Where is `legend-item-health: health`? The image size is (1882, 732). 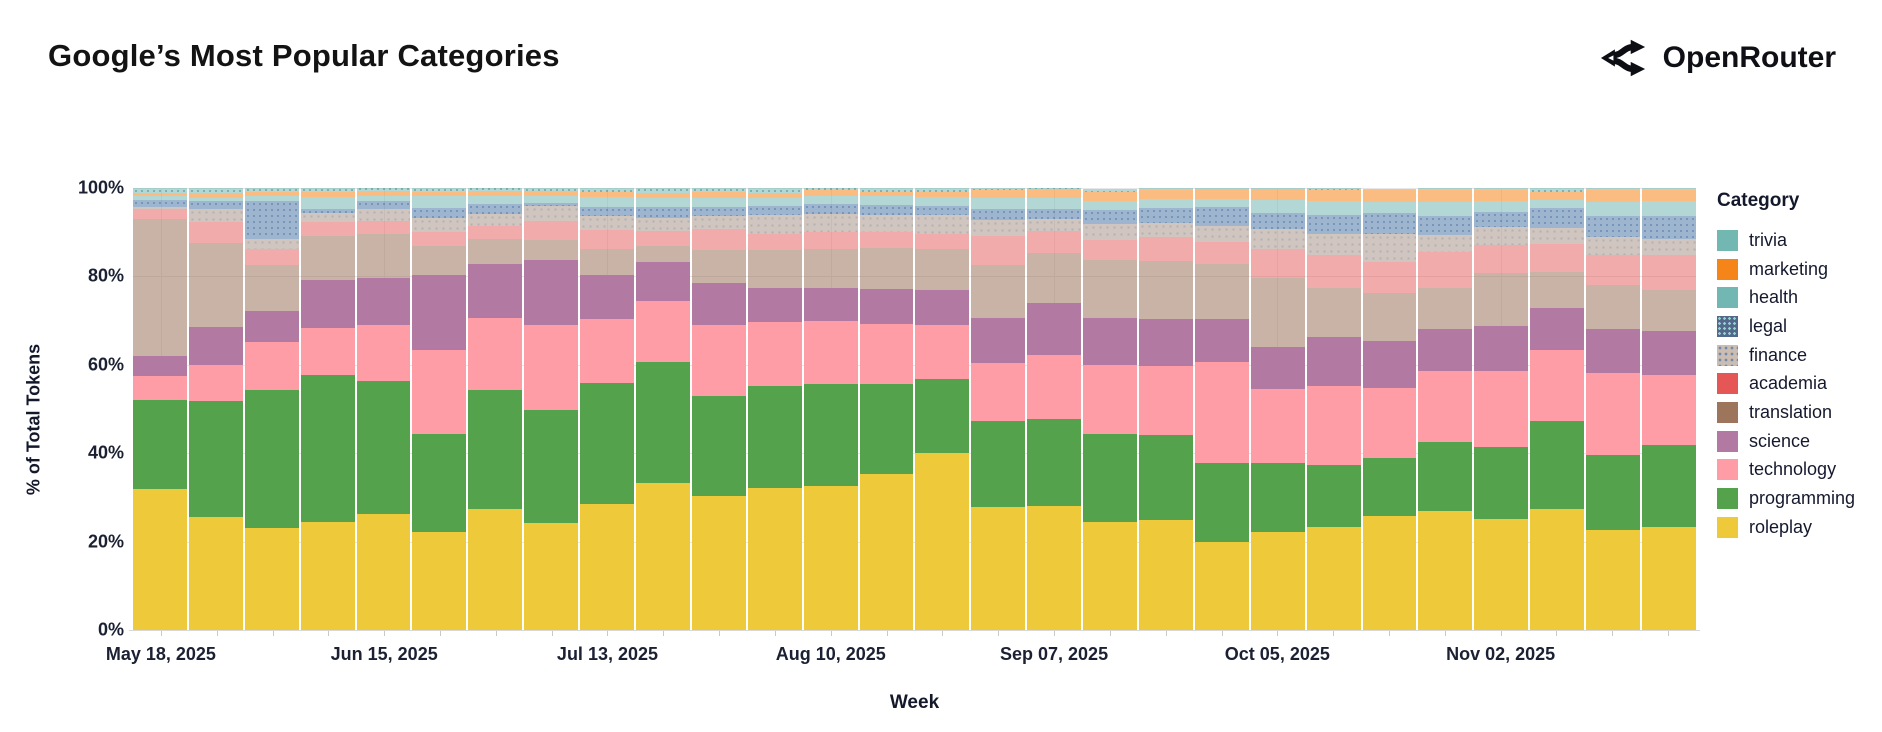
legend-item-health: health is located at coordinates (1786, 297).